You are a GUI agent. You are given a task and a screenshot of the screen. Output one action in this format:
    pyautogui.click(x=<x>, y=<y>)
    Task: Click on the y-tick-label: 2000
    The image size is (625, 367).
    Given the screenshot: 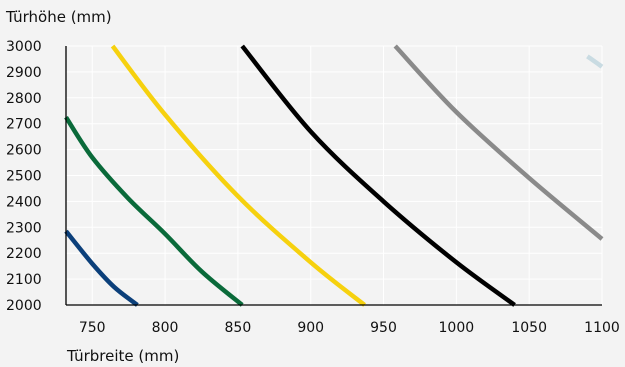 What is the action you would take?
    pyautogui.click(x=24, y=306)
    